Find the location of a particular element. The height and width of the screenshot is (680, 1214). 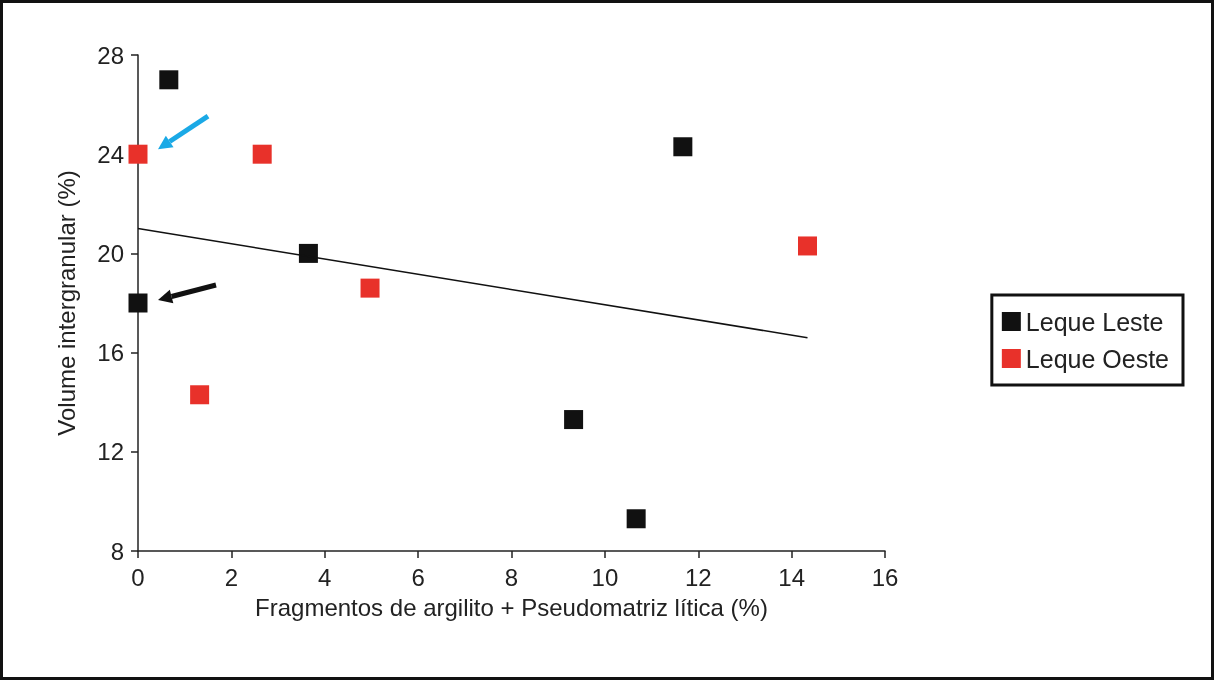

y-tick-label: 24 is located at coordinates (110, 154).